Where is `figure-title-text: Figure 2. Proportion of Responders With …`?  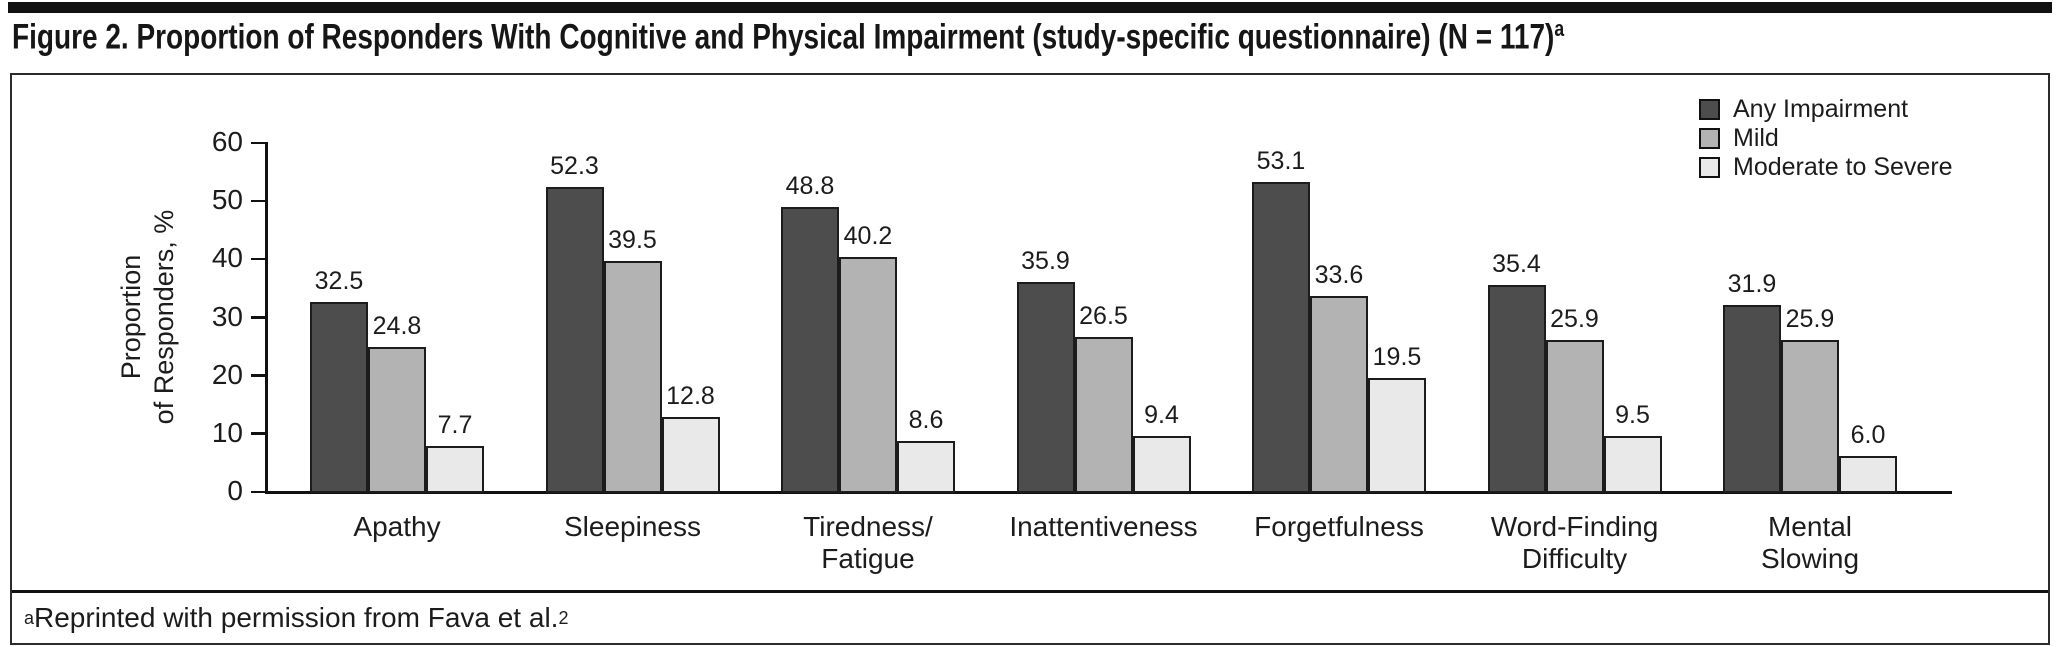 figure-title-text: Figure 2. Proportion of Responders With … is located at coordinates (783, 37).